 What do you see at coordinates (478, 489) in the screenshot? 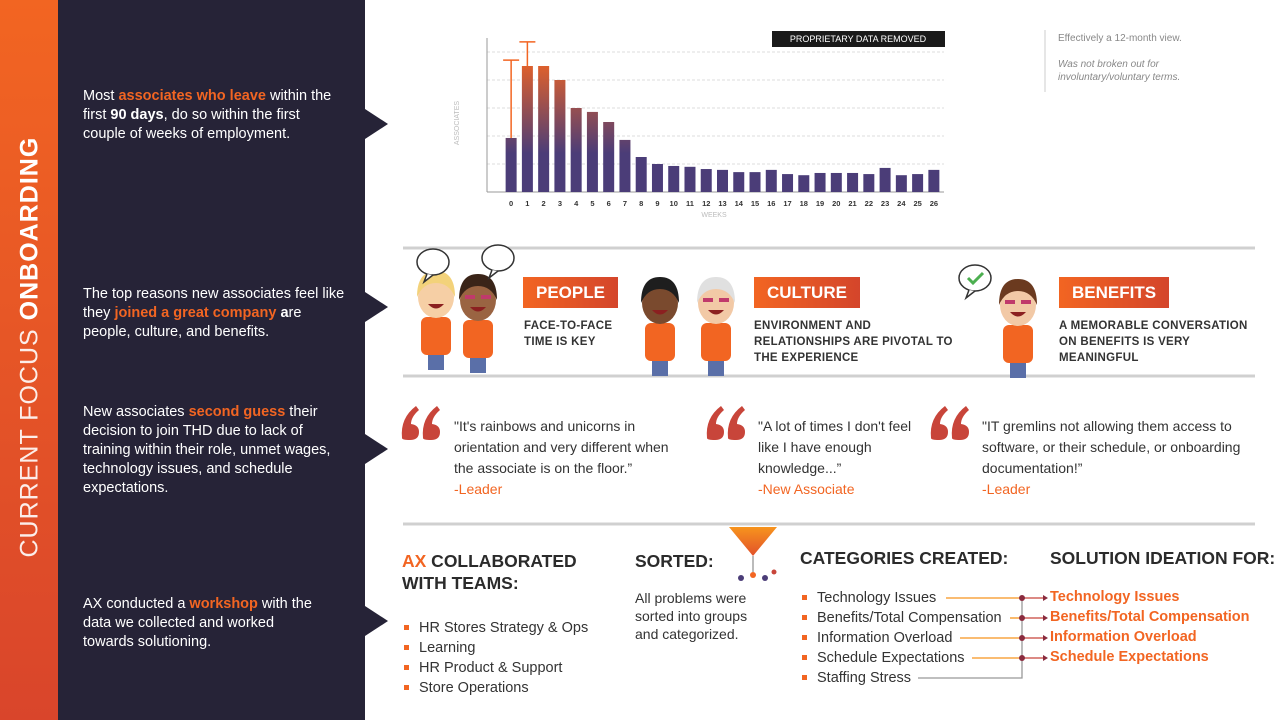
I see `quote-author: -Leader` at bounding box center [478, 489].